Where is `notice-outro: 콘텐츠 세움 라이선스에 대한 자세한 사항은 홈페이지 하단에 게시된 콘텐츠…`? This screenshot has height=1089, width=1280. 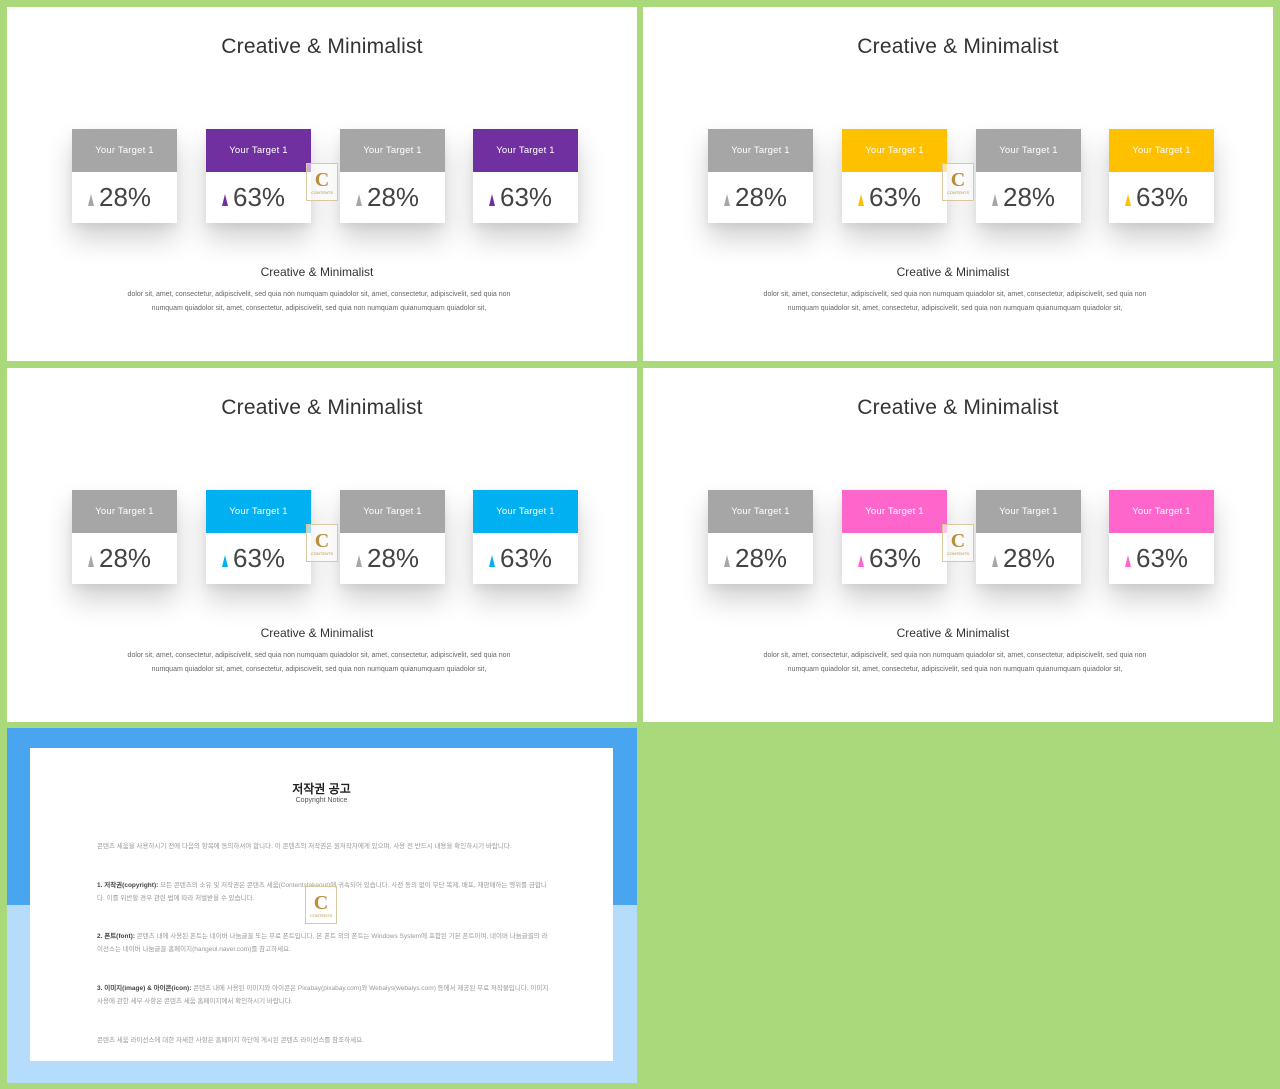 notice-outro: 콘텐츠 세움 라이선스에 대한 자세한 사항은 홈페이지 하단에 게시된 콘텐츠… is located at coordinates (230, 1040).